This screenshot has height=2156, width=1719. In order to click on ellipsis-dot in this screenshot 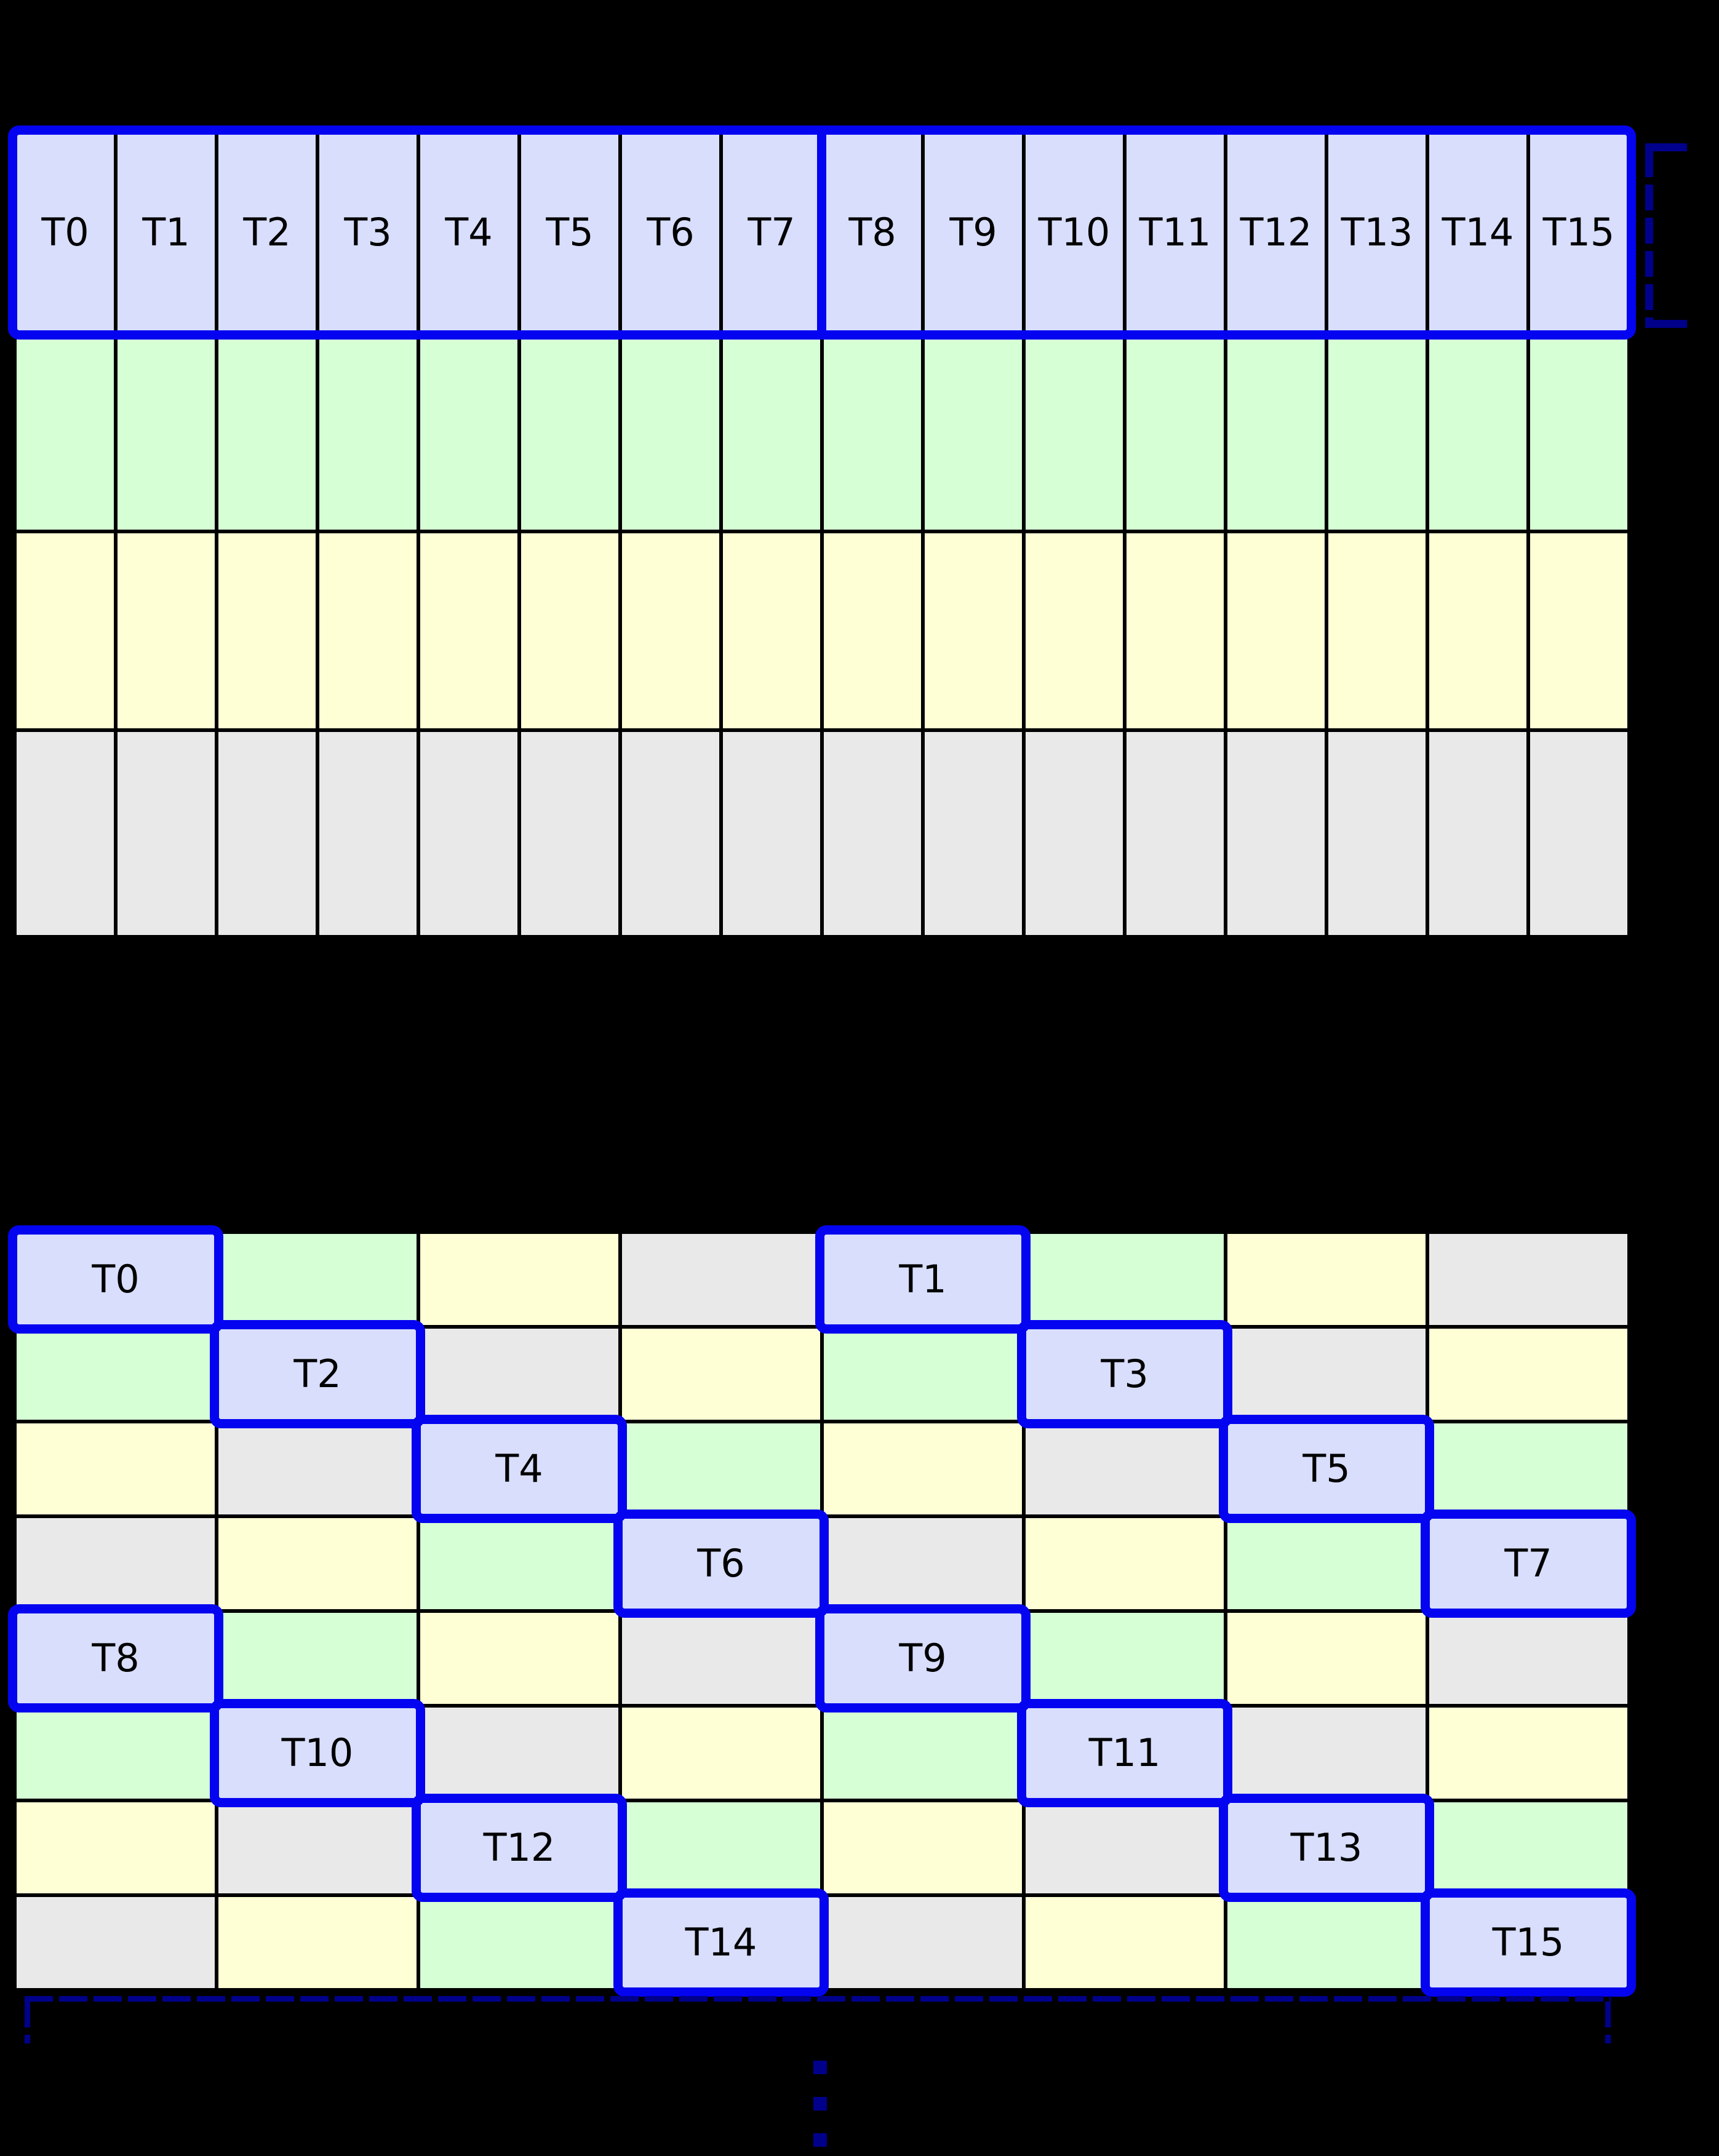, I will do `click(820, 2067)`.